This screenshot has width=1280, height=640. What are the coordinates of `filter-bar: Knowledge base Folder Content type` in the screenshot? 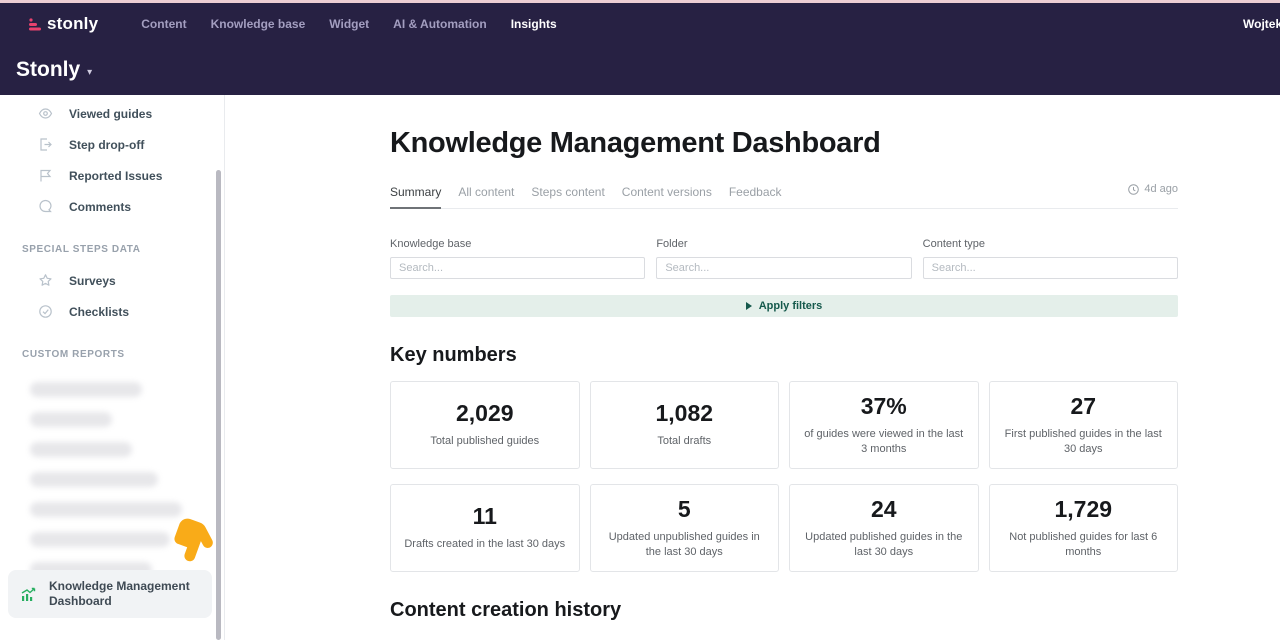 It's located at (784, 258).